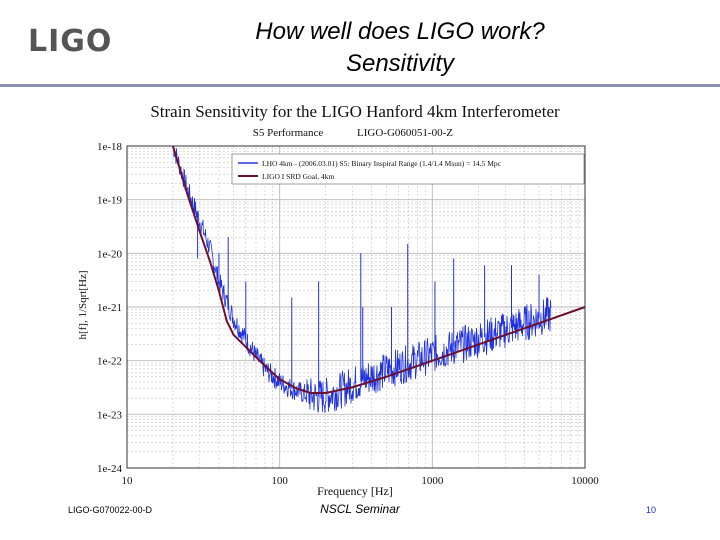  I want to click on y-tick-label: 1e-22, so click(109, 362).